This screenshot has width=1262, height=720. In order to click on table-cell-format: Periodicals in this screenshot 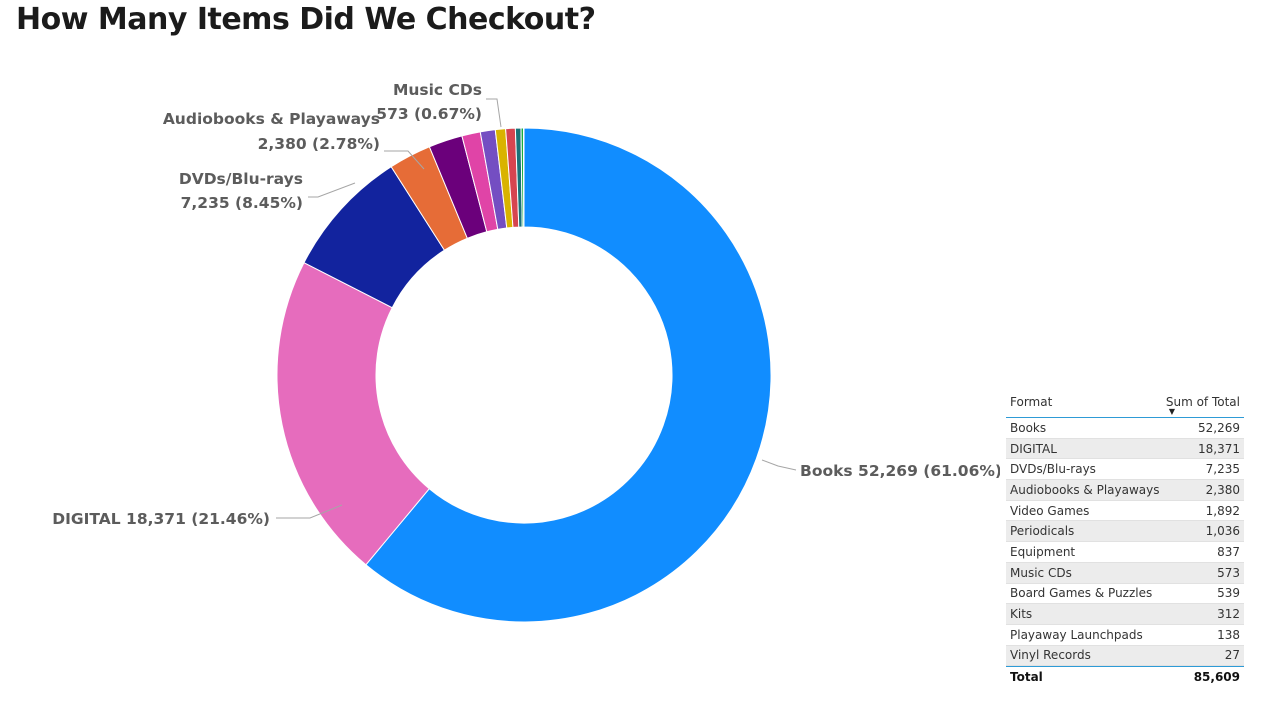, I will do `click(1042, 531)`.